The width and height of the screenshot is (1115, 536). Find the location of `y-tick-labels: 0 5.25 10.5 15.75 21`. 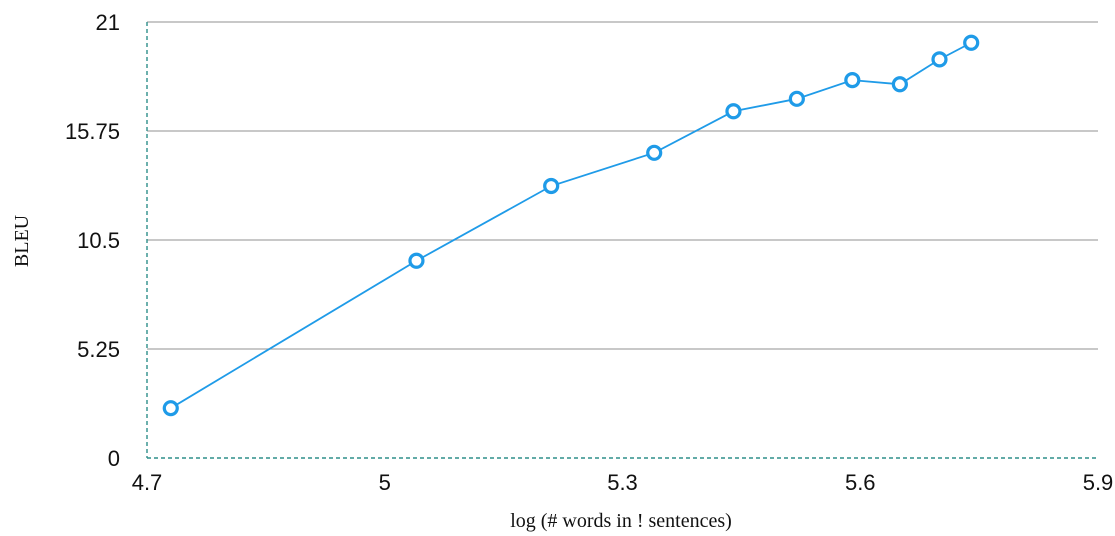

y-tick-labels: 0 5.25 10.5 15.75 21 is located at coordinates (92, 240).